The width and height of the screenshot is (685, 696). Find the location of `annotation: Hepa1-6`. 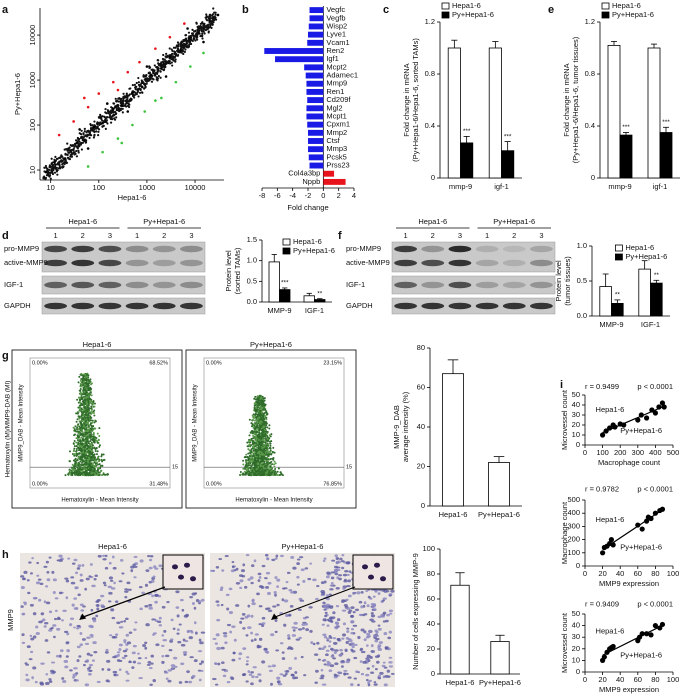

annotation: Hepa1-6 is located at coordinates (610, 409).